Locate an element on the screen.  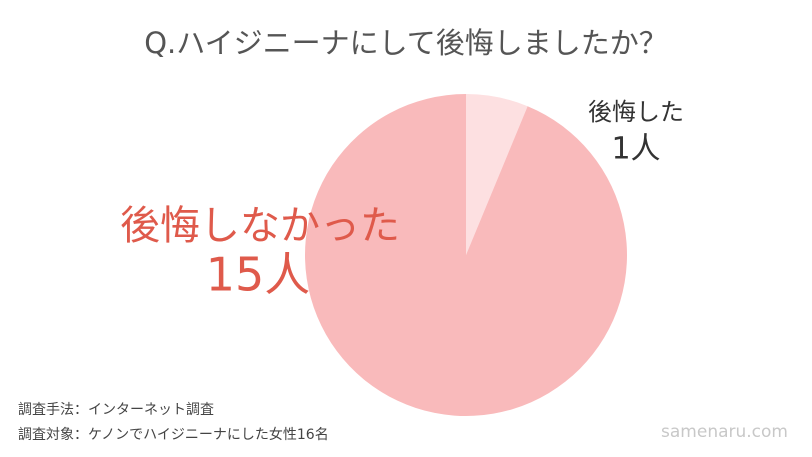
data-label: 1人 is located at coordinates (635, 149).